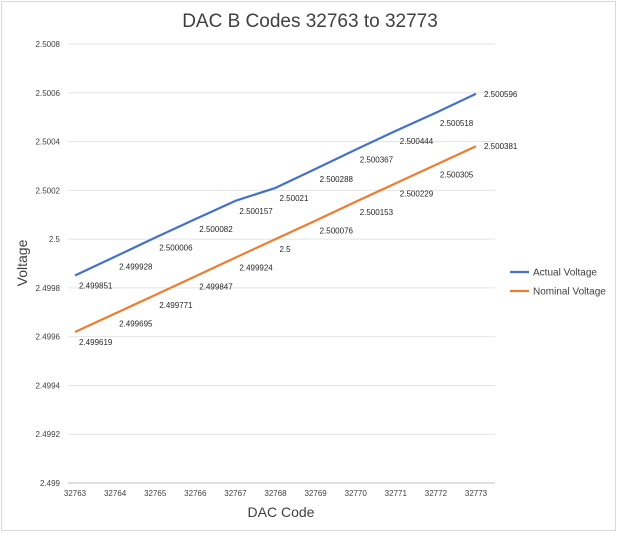  What do you see at coordinates (286, 249) in the screenshot?
I see `data-label: 2.5` at bounding box center [286, 249].